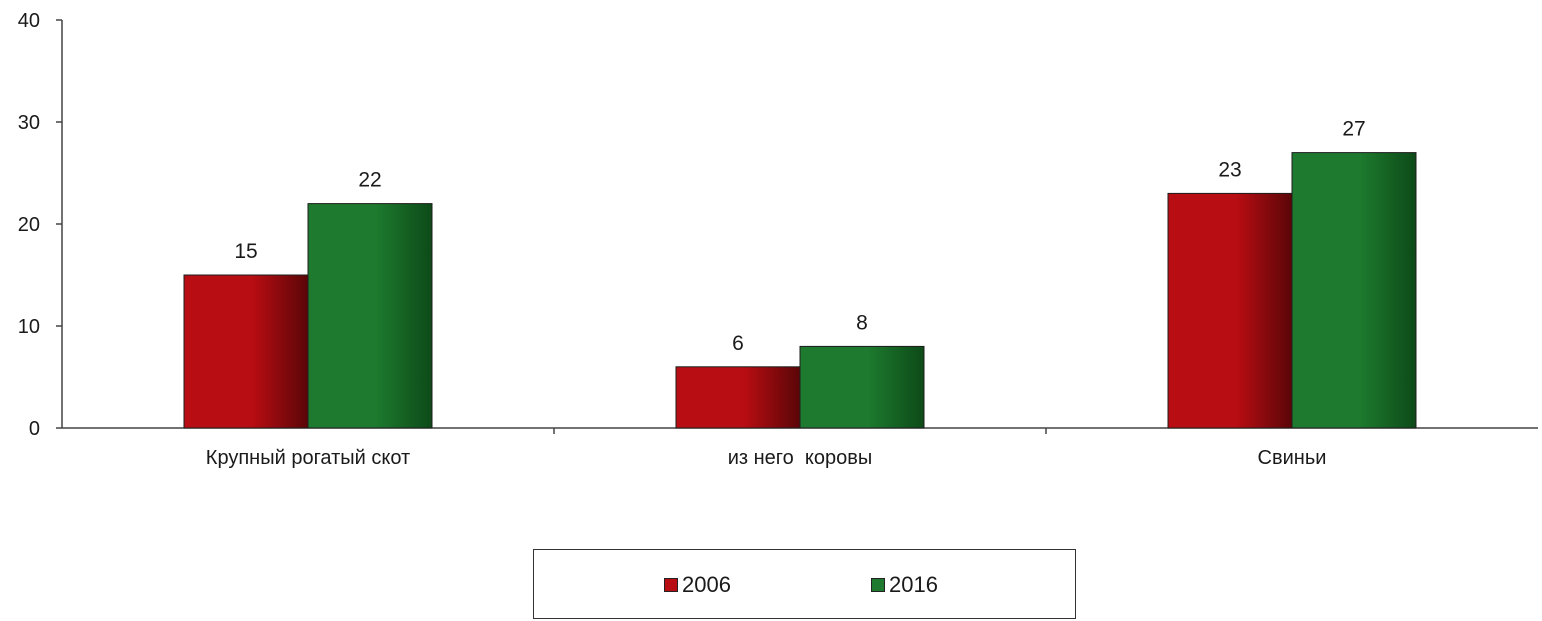 This screenshot has height=621, width=1542. I want to click on data-label-series-2-cat-1: 22, so click(369, 180).